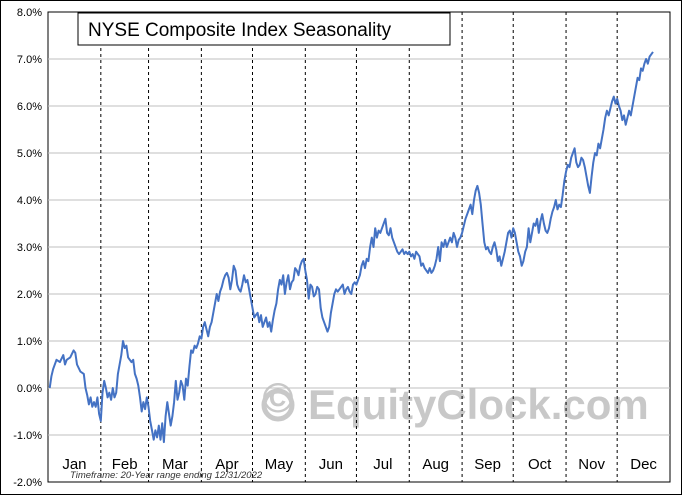 The height and width of the screenshot is (495, 682). What do you see at coordinates (226, 464) in the screenshot?
I see `month-label: Apr` at bounding box center [226, 464].